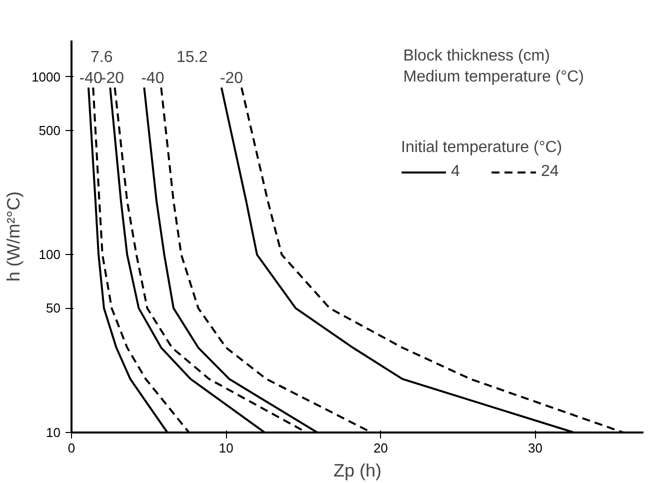 The height and width of the screenshot is (483, 663). What do you see at coordinates (456, 172) in the screenshot?
I see `legend-label: 4` at bounding box center [456, 172].